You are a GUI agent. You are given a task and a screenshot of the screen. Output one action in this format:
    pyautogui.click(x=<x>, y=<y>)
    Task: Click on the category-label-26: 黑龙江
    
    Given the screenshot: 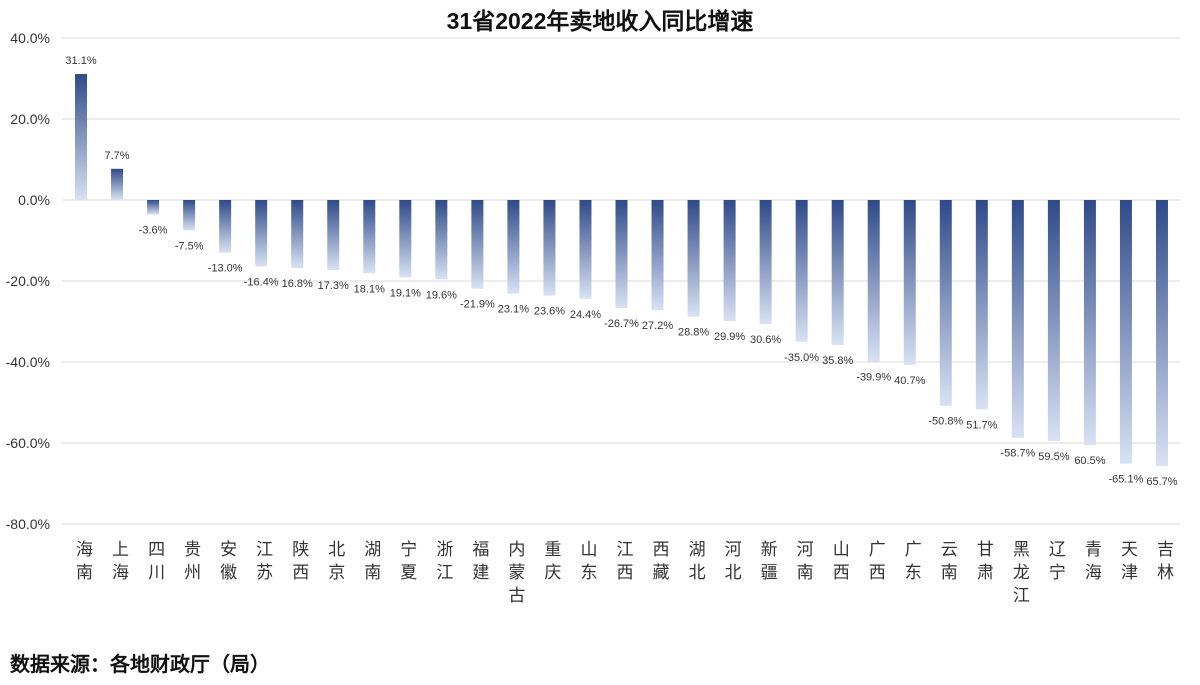 What is the action you would take?
    pyautogui.click(x=1019, y=574)
    